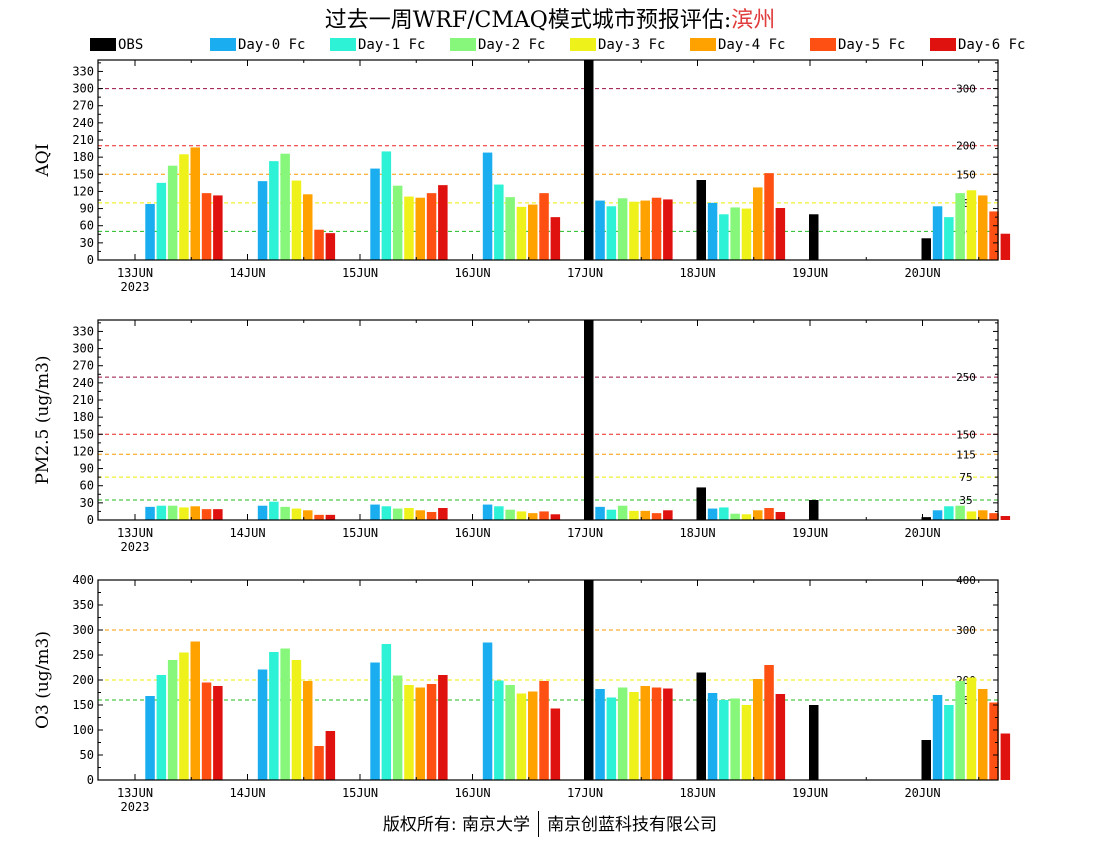  What do you see at coordinates (966, 377) in the screenshot?
I see `threshold-label: 250` at bounding box center [966, 377].